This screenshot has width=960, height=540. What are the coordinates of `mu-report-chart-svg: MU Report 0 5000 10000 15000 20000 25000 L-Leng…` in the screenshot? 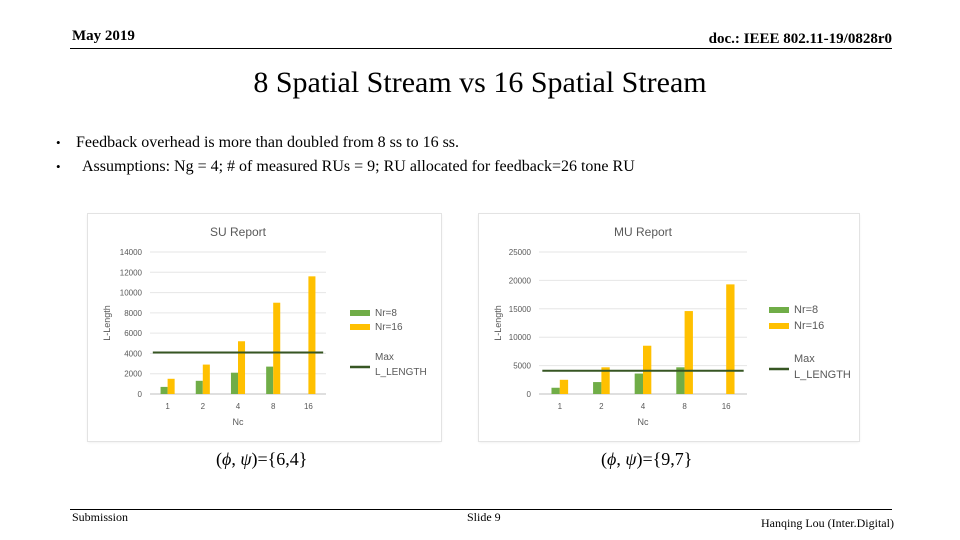 It's located at (672, 326).